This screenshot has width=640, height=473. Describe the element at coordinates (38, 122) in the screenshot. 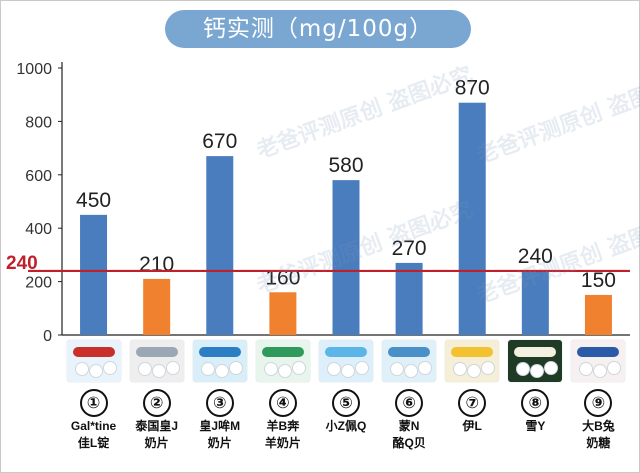

I see `y-tick-label: 800` at that location.